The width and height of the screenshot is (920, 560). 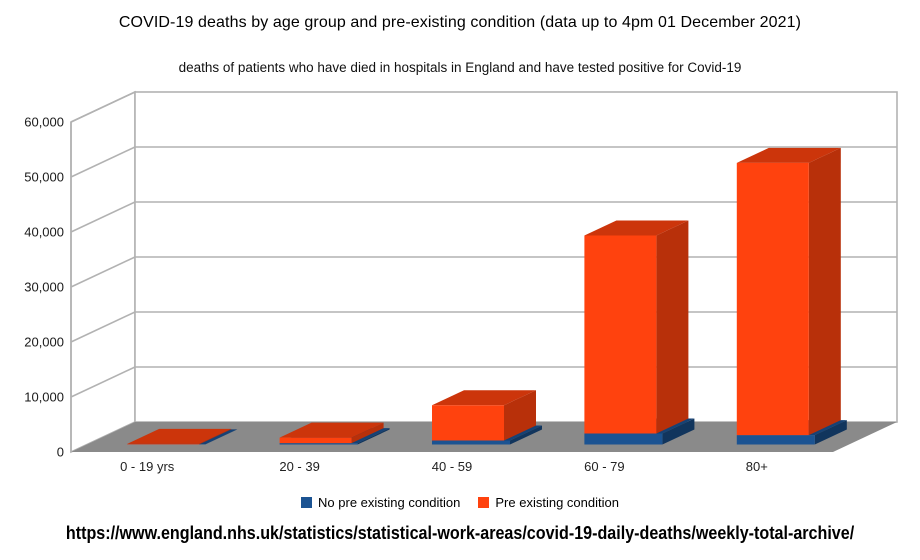 I want to click on y-axis-label-60000: 60,000, so click(x=44, y=122).